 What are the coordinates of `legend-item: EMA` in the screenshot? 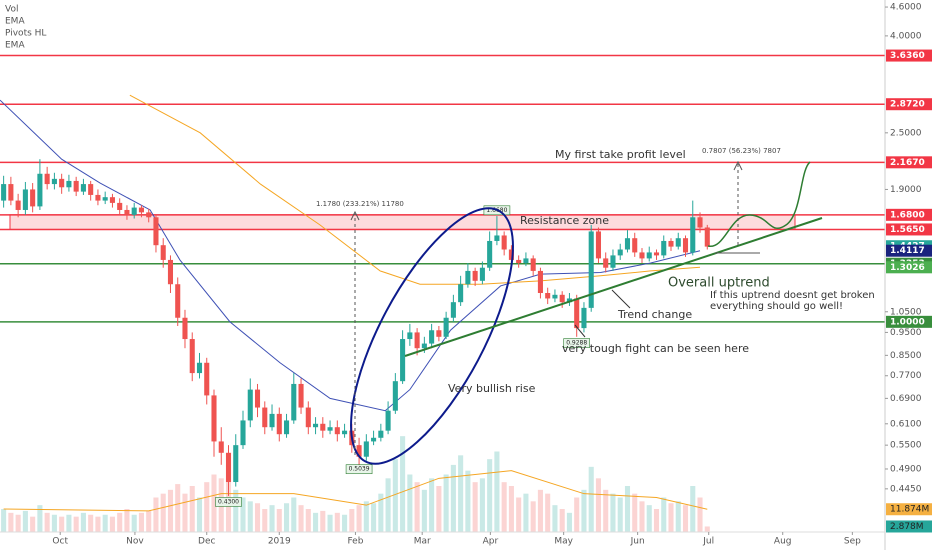 It's located at (15, 22).